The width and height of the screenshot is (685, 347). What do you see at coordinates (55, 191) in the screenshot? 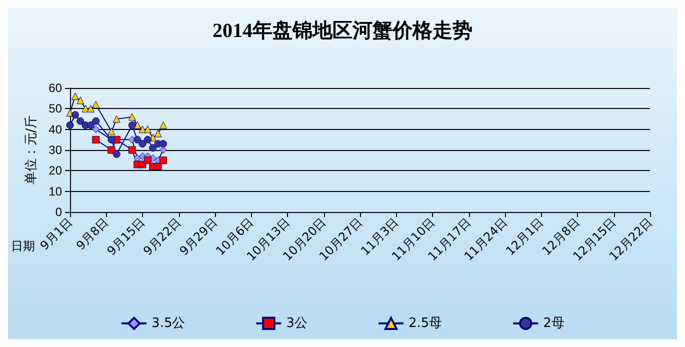
I see `y-tick-label: 10` at bounding box center [55, 191].